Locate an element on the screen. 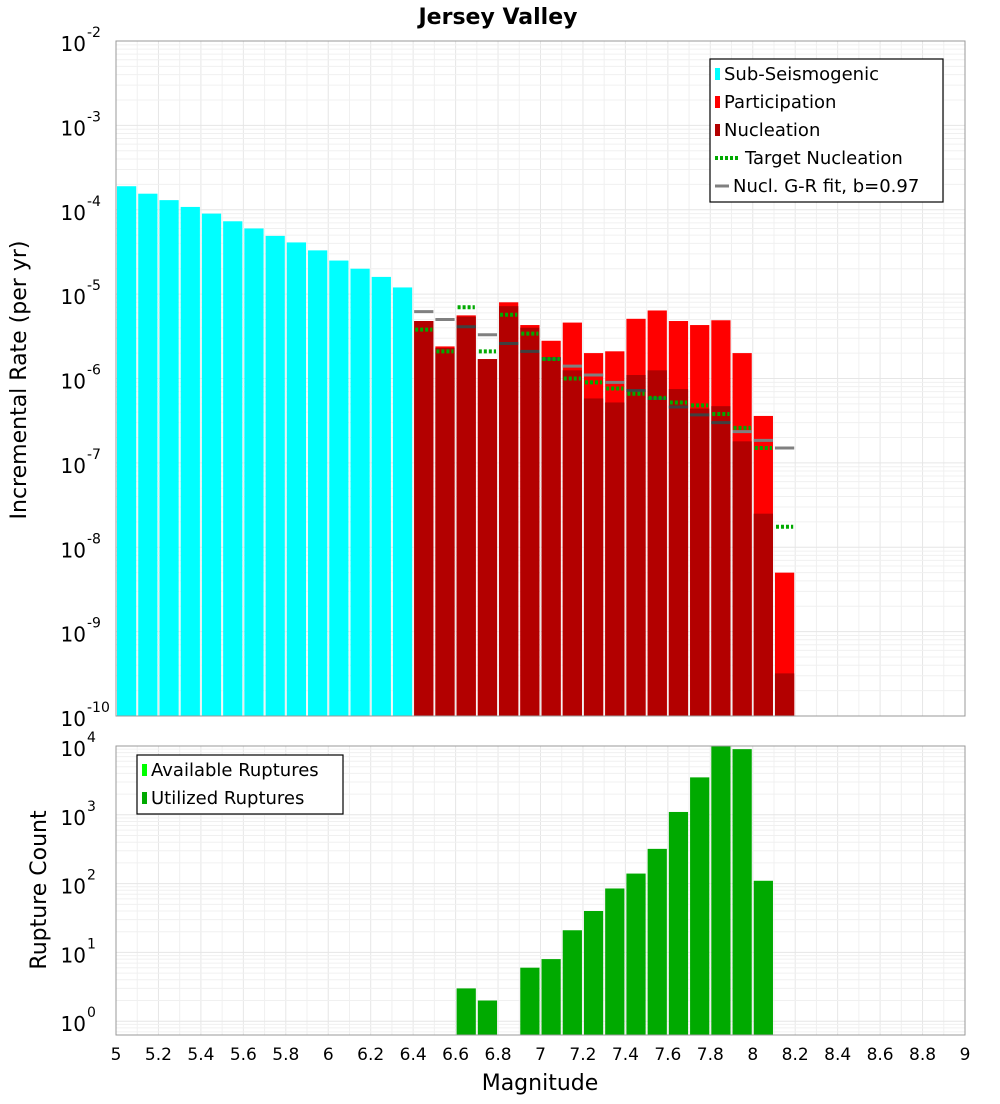 The width and height of the screenshot is (1000, 1104). x-tick-label: 9 is located at coordinates (965, 1055).